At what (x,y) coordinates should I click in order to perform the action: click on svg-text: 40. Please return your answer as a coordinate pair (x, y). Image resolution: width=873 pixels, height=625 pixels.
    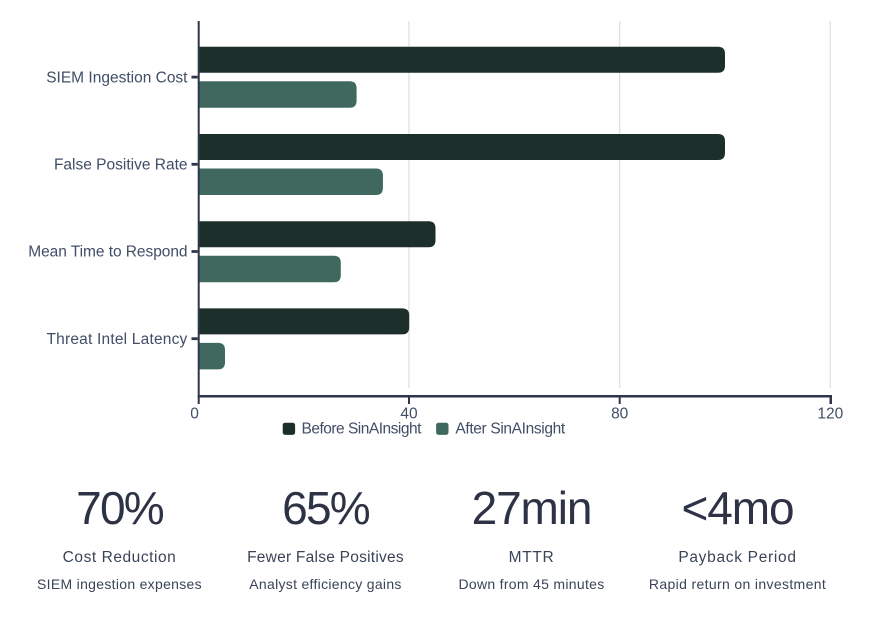
    Looking at the image, I should click on (409, 414).